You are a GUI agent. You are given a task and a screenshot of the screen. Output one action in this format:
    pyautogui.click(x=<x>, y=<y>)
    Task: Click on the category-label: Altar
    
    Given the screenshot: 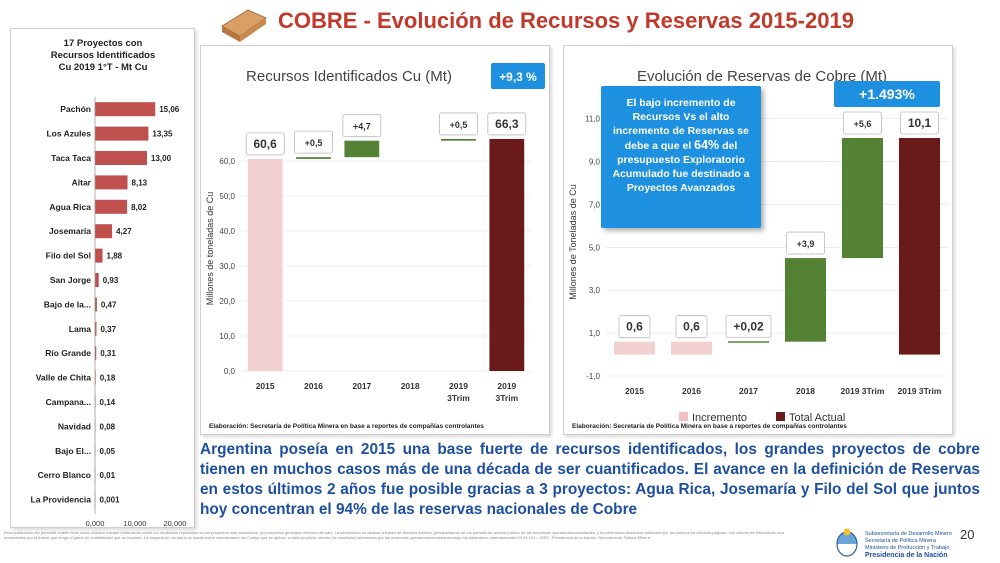 What is the action you would take?
    pyautogui.click(x=82, y=182)
    